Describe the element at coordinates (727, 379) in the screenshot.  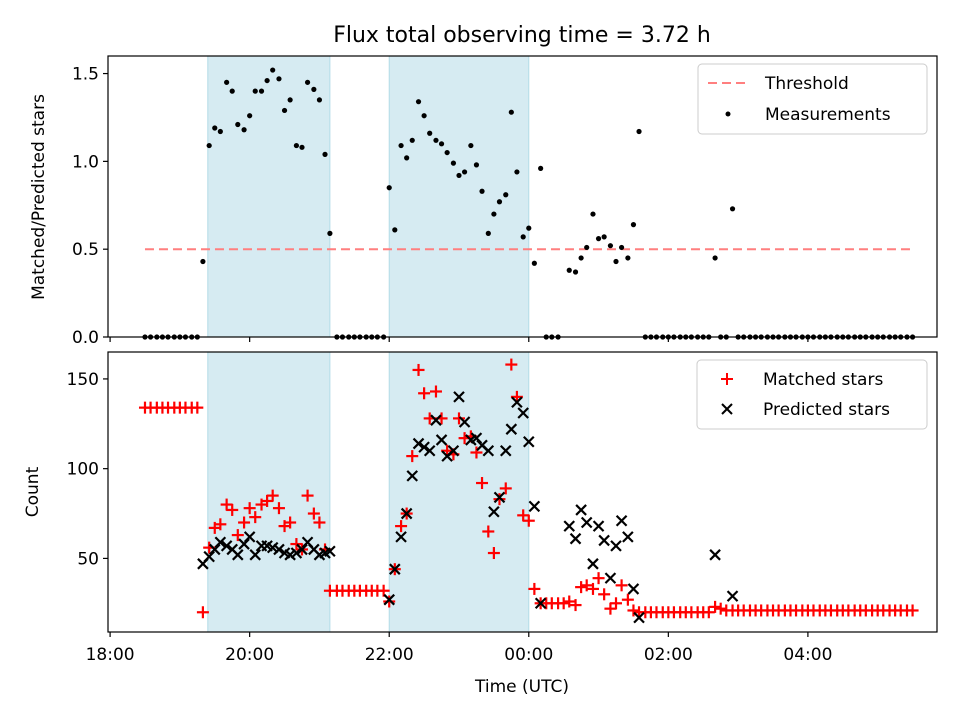
I see `legend-matched-swatch` at that location.